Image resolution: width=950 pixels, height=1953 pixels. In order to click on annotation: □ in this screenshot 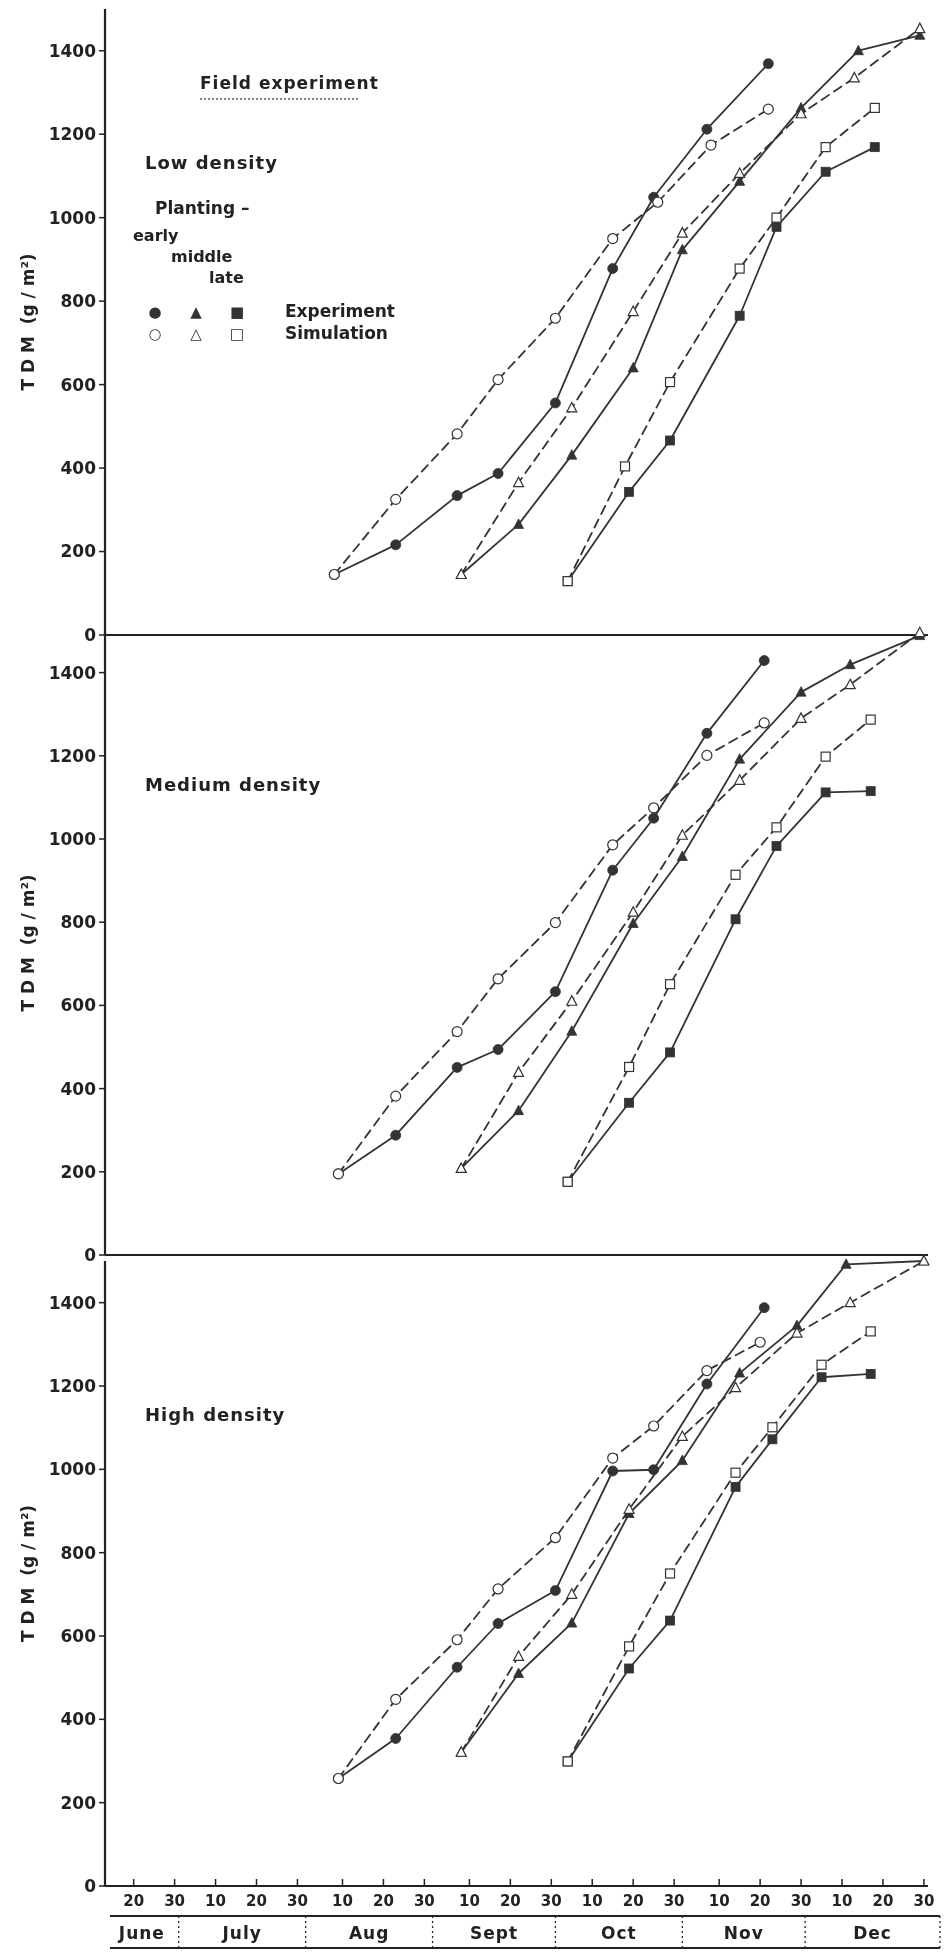, I will do `click(237, 334)`.